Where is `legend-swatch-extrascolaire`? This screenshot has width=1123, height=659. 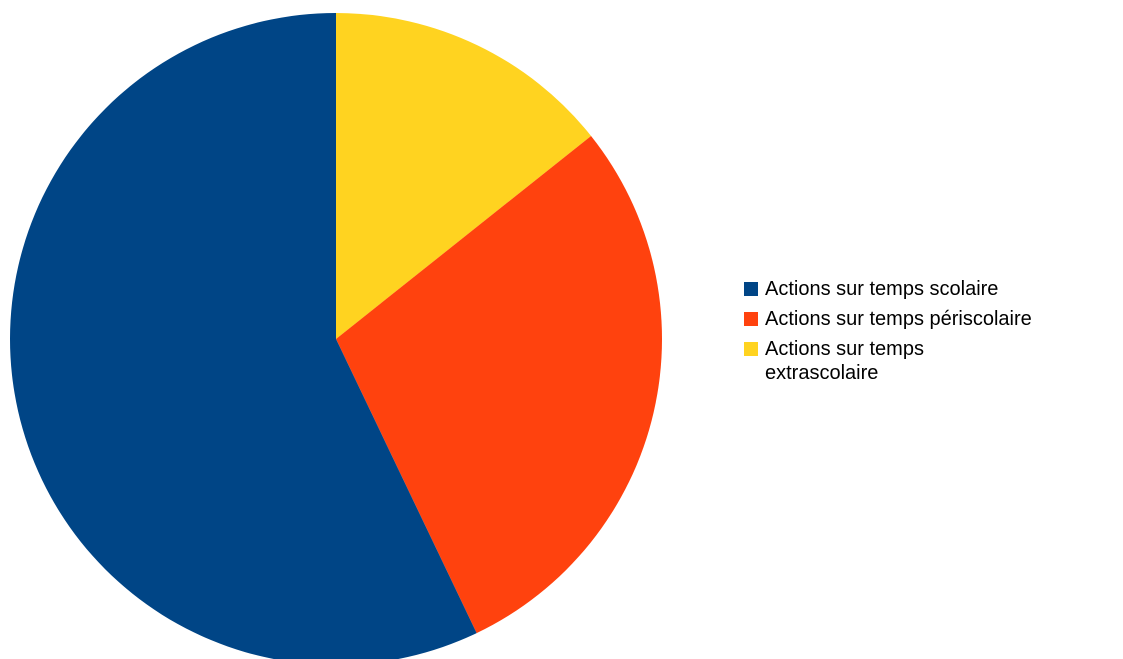
legend-swatch-extrascolaire is located at coordinates (751, 349).